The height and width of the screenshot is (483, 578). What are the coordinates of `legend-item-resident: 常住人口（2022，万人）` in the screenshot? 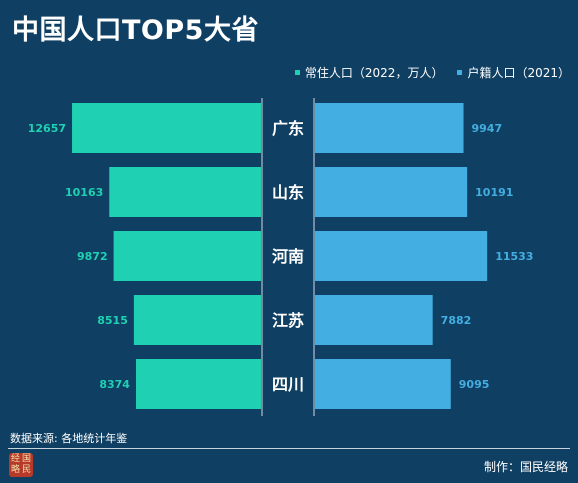 It's located at (369, 72).